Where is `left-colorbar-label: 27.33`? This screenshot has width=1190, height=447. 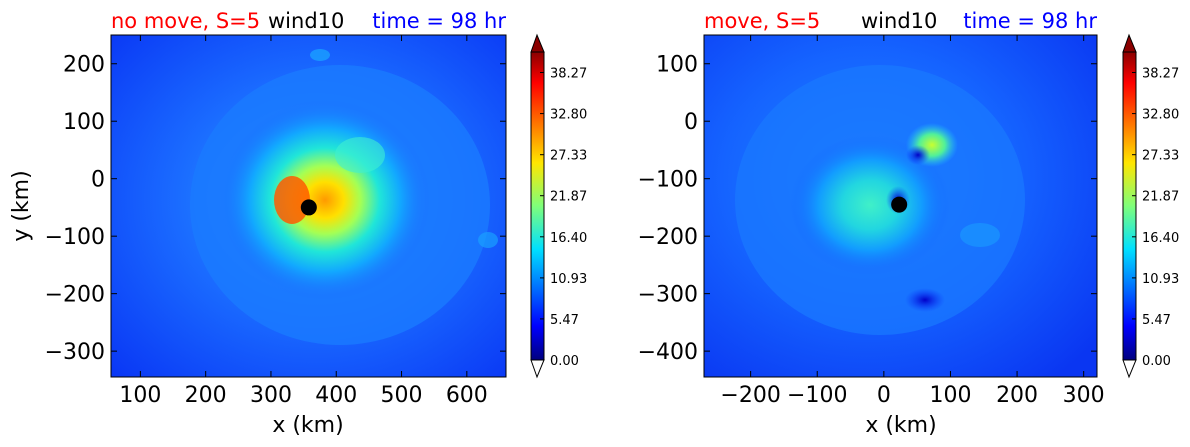
left-colorbar-label: 27.33 is located at coordinates (568, 156).